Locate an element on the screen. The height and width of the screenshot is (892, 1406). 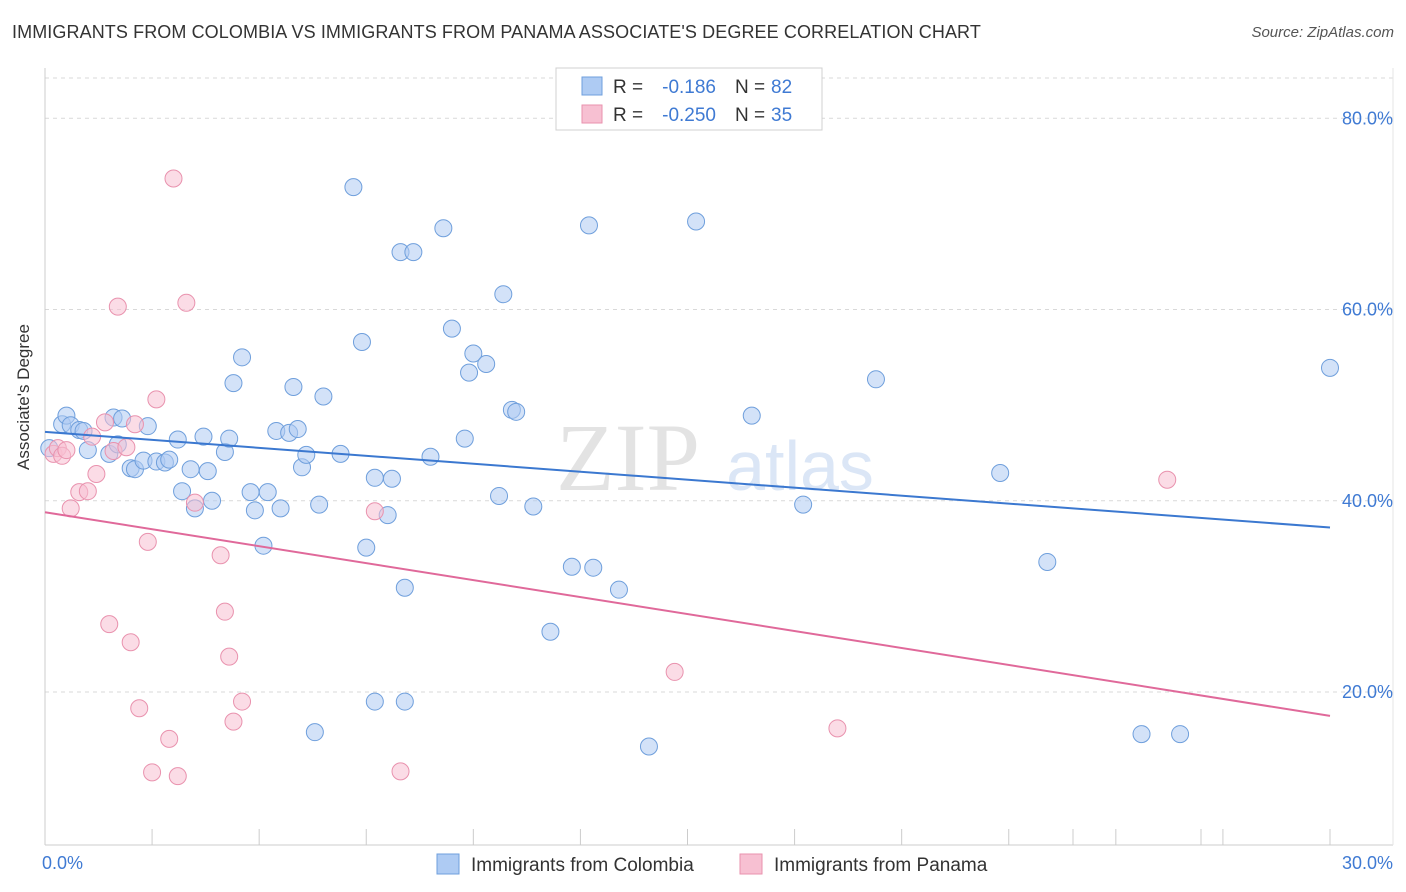
legend-r-value: -0.186 is located at coordinates (689, 87).